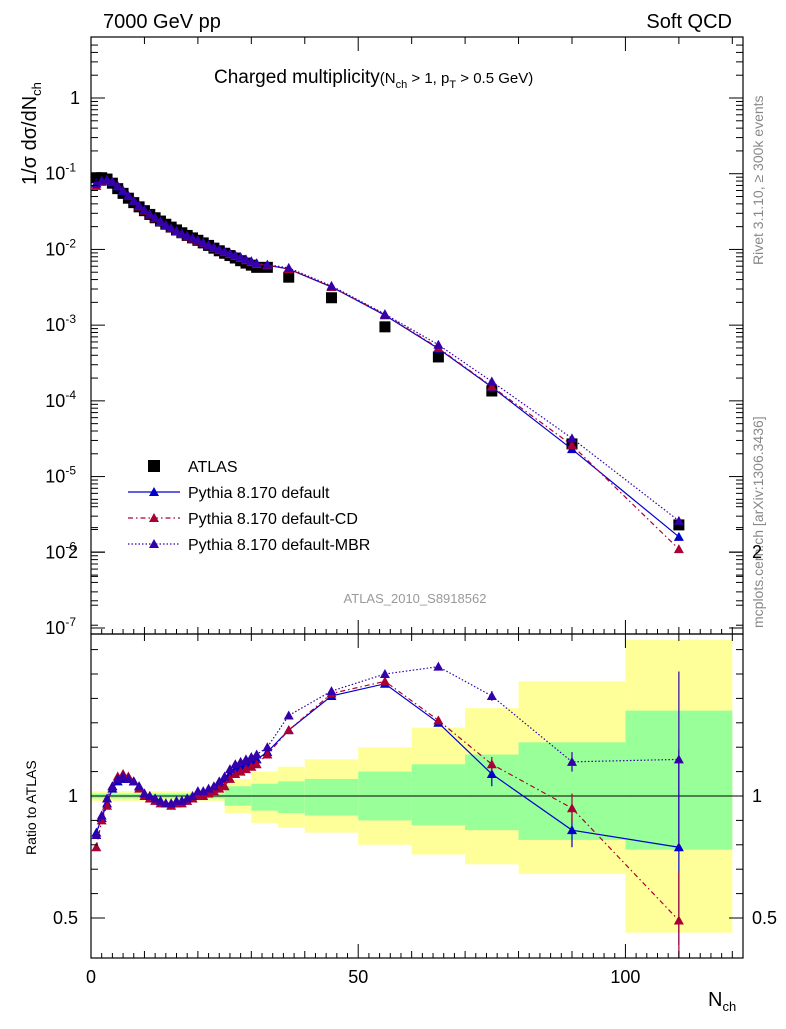 This screenshot has height=1029, width=786. I want to click on analysis-watermark: ATLAS_2010_S8918562, so click(415, 598).